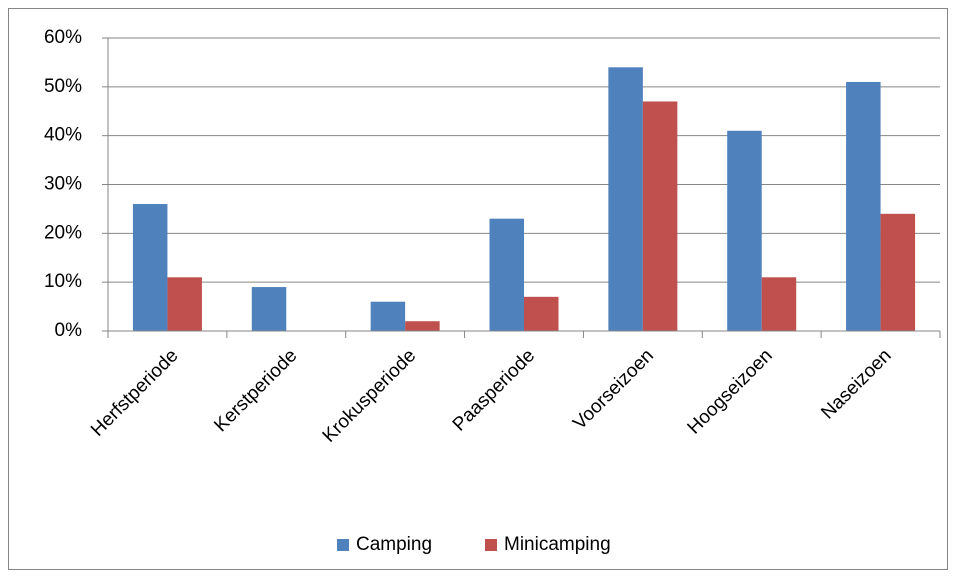 The width and height of the screenshot is (957, 579). I want to click on y-tick-label: 50%, so click(63, 86).